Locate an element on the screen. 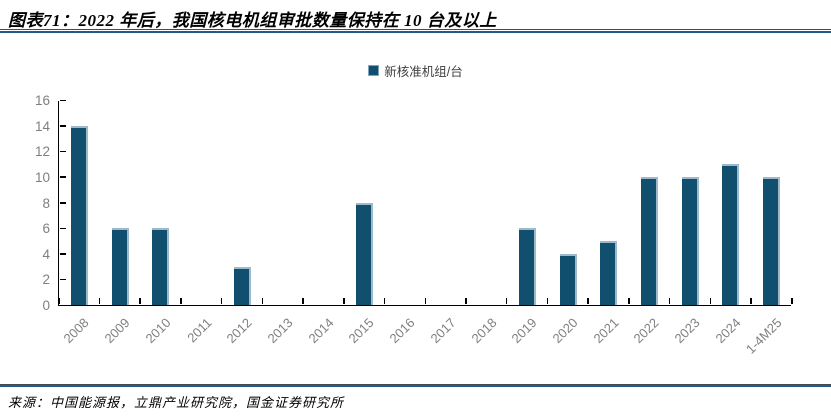  y-axis-label-4: 4 is located at coordinates (46, 254).